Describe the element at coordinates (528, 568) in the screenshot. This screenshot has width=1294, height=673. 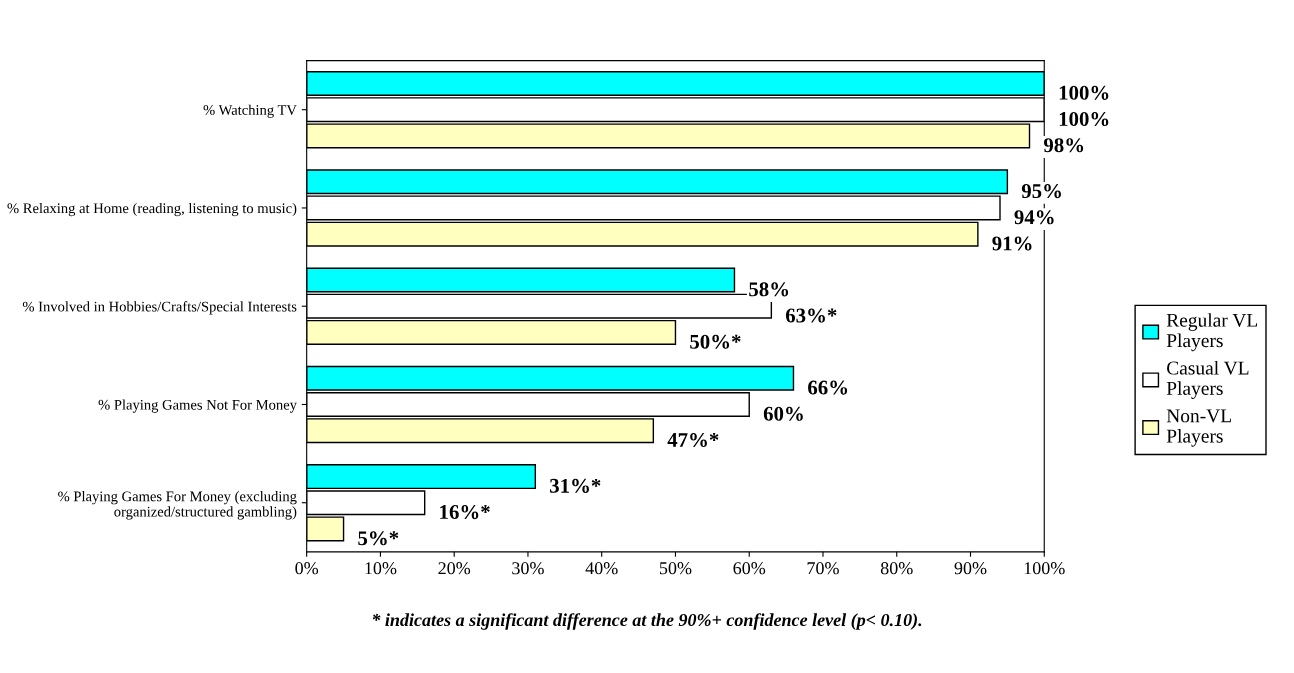
I see `x-tick-label: 30%` at that location.